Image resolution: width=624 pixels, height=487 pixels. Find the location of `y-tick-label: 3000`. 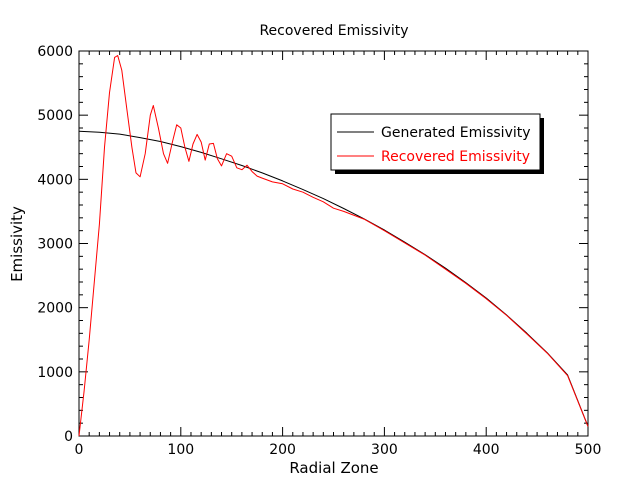

y-tick-label: 3000 is located at coordinates (55, 245).